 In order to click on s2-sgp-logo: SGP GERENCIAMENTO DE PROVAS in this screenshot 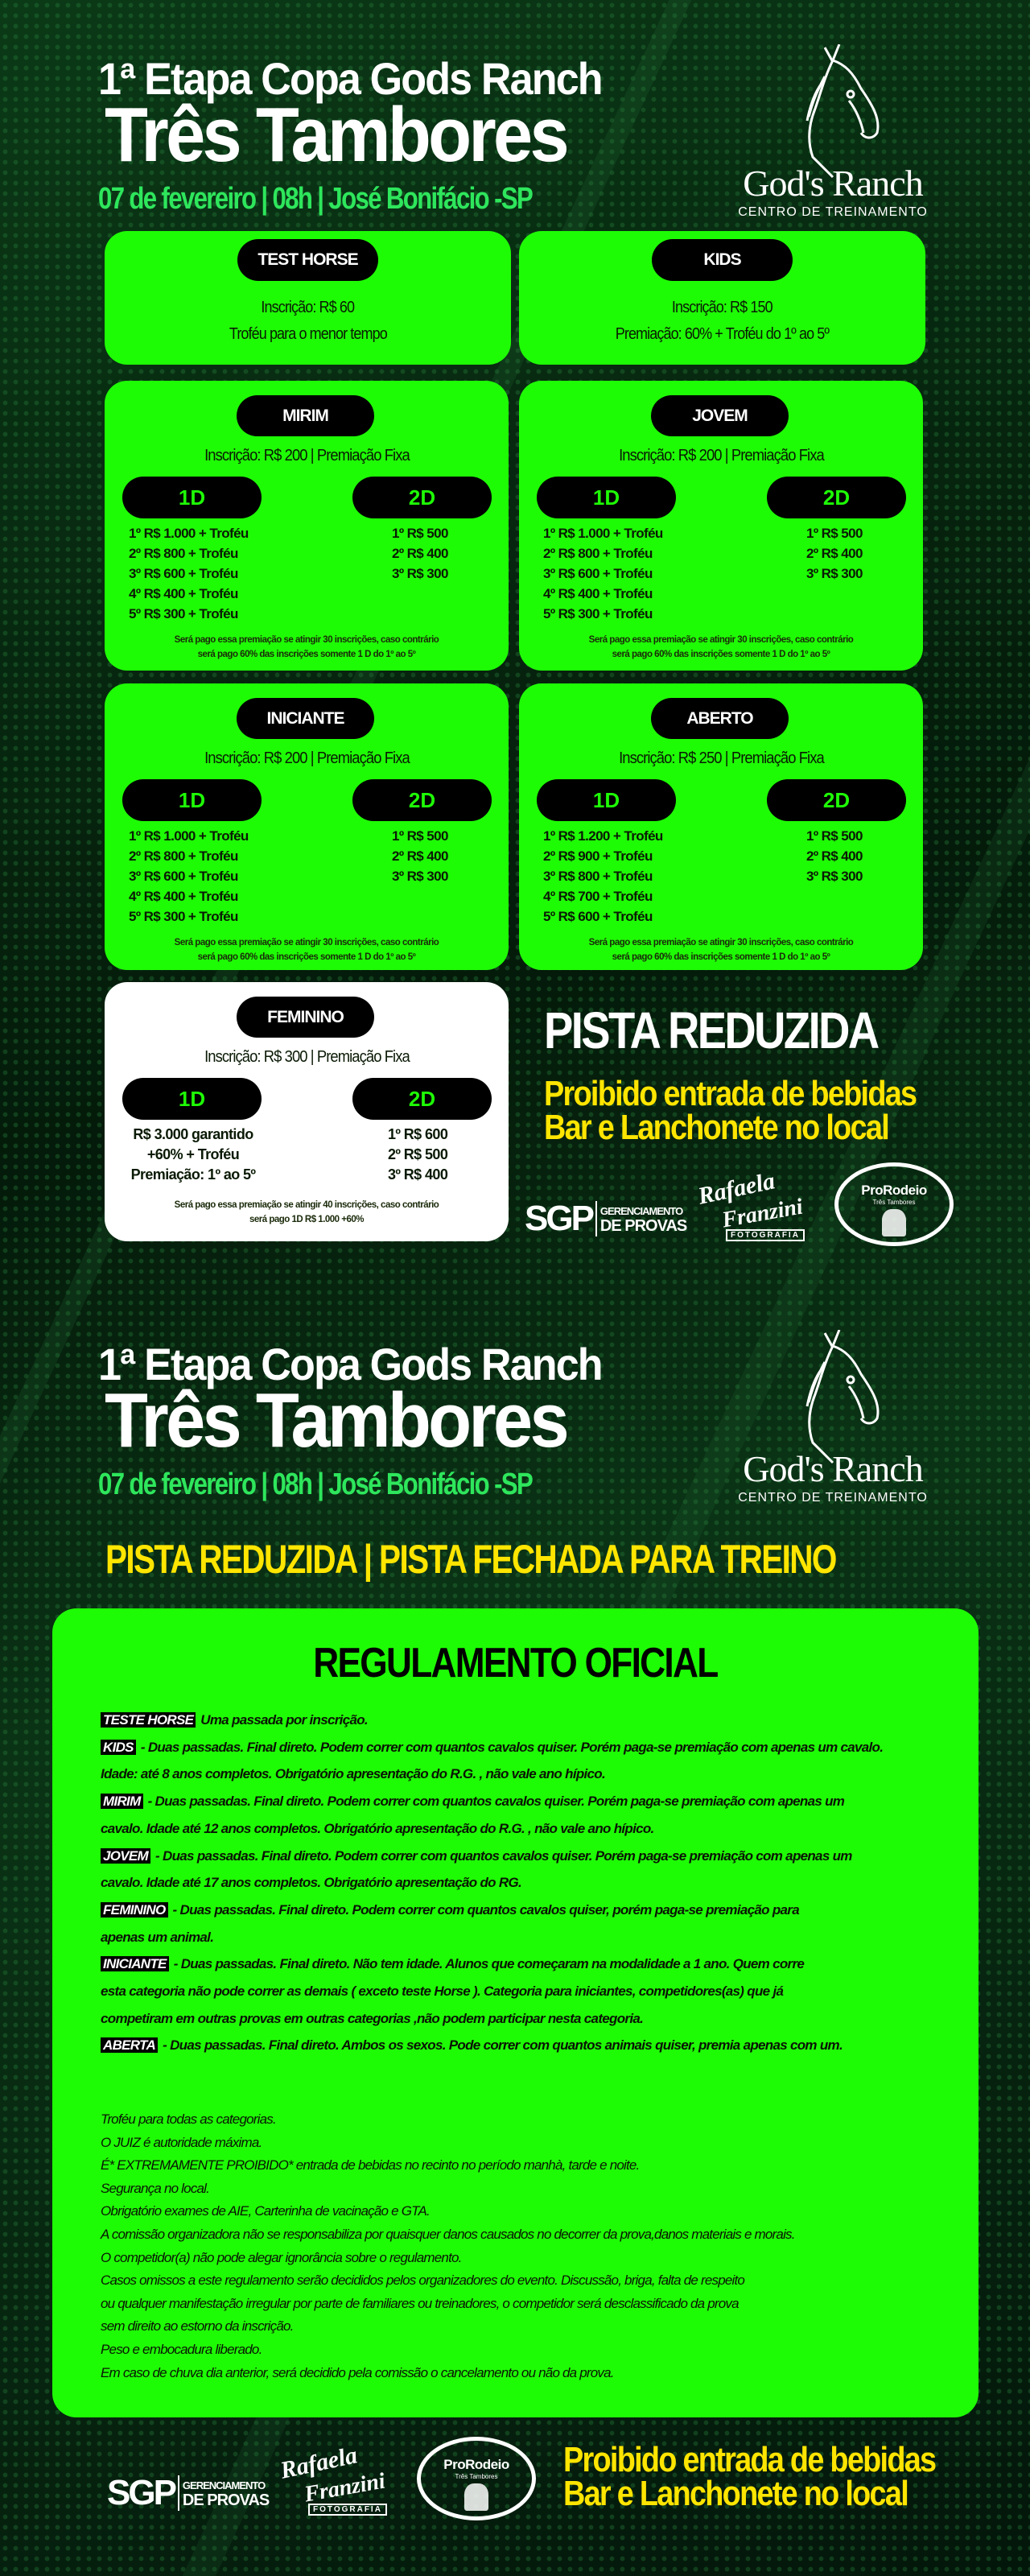, I will do `click(188, 2493)`.